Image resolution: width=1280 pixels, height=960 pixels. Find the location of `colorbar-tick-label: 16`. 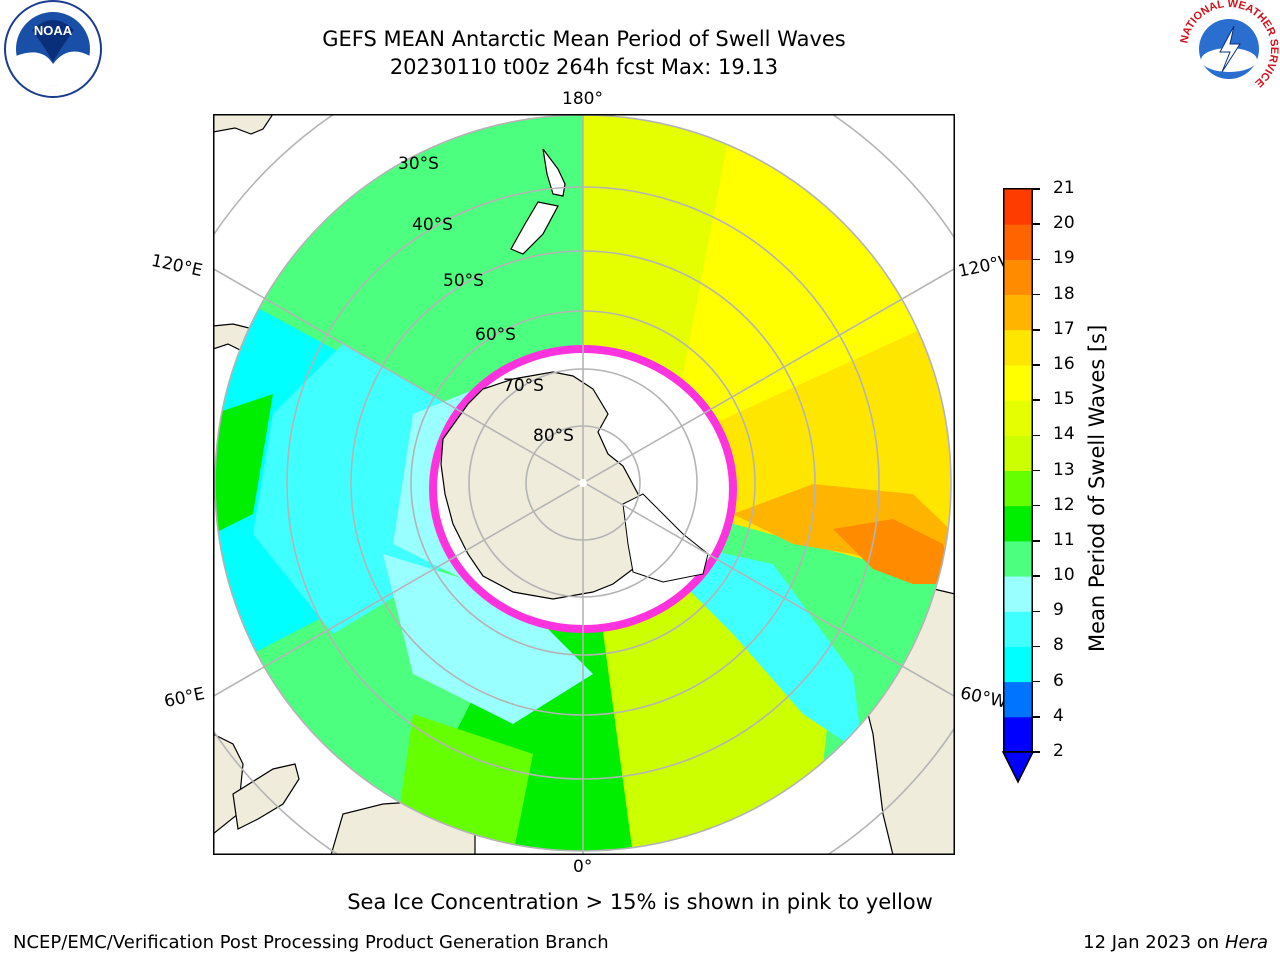

colorbar-tick-label: 16 is located at coordinates (1064, 363).